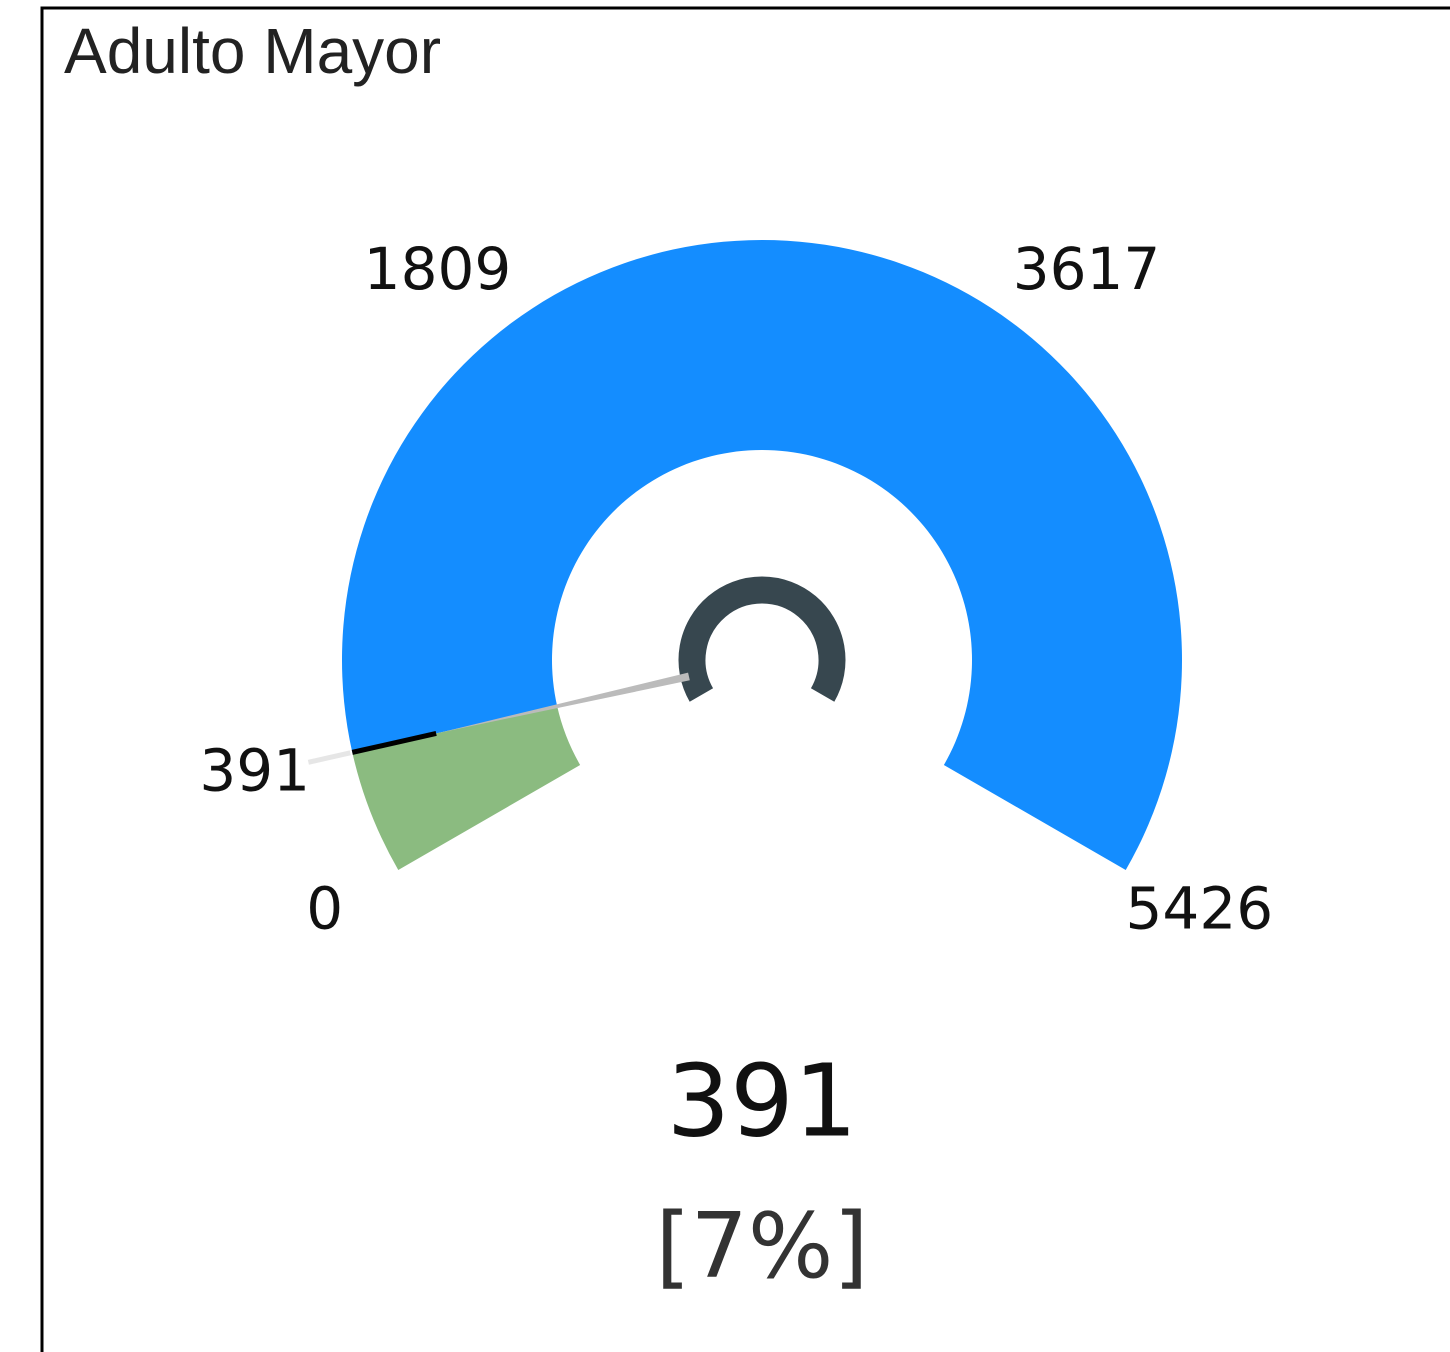 The height and width of the screenshot is (1352, 1450). Describe the element at coordinates (762, 1100) in the screenshot. I see `value-label: 391` at that location.